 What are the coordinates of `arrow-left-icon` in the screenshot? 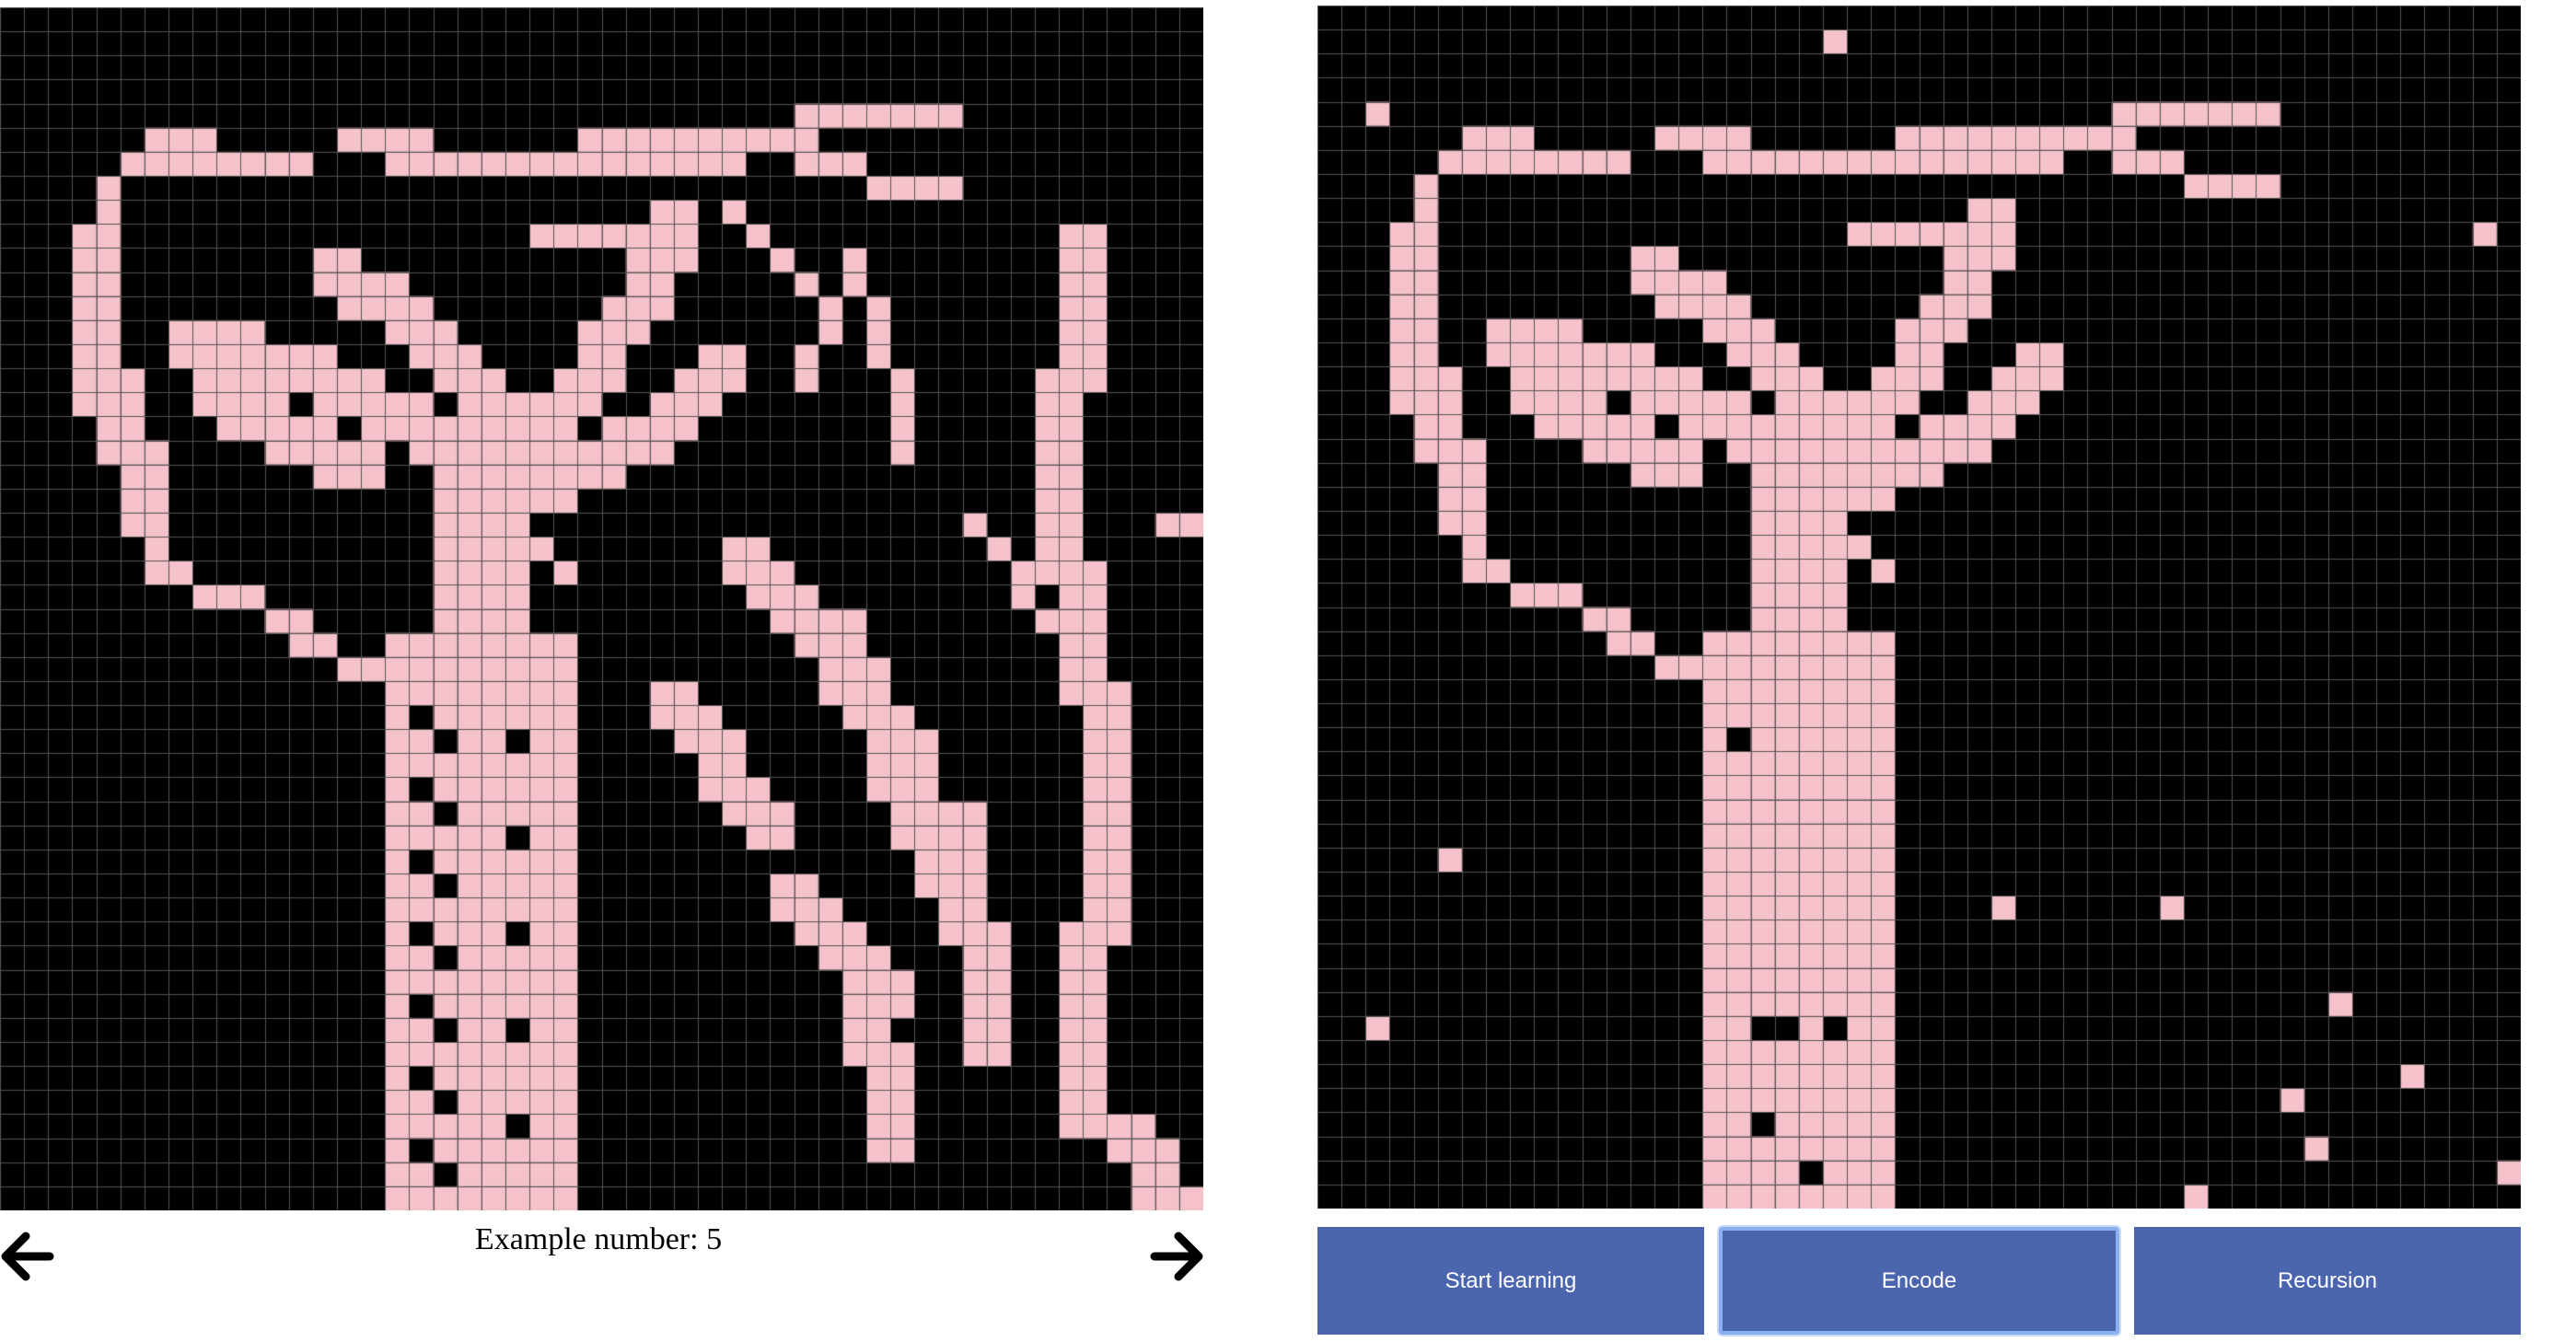 It's located at (27, 1256).